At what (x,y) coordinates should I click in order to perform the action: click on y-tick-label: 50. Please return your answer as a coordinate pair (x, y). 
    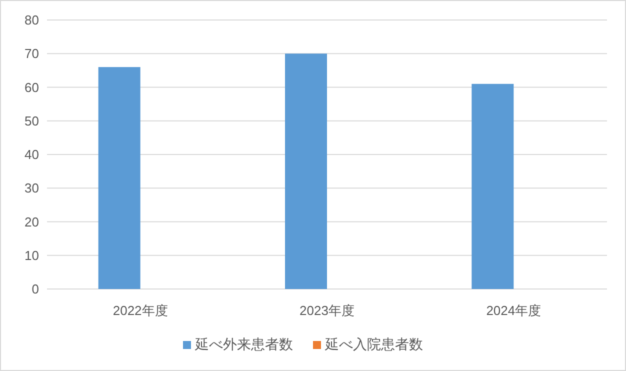
    Looking at the image, I should click on (31, 120).